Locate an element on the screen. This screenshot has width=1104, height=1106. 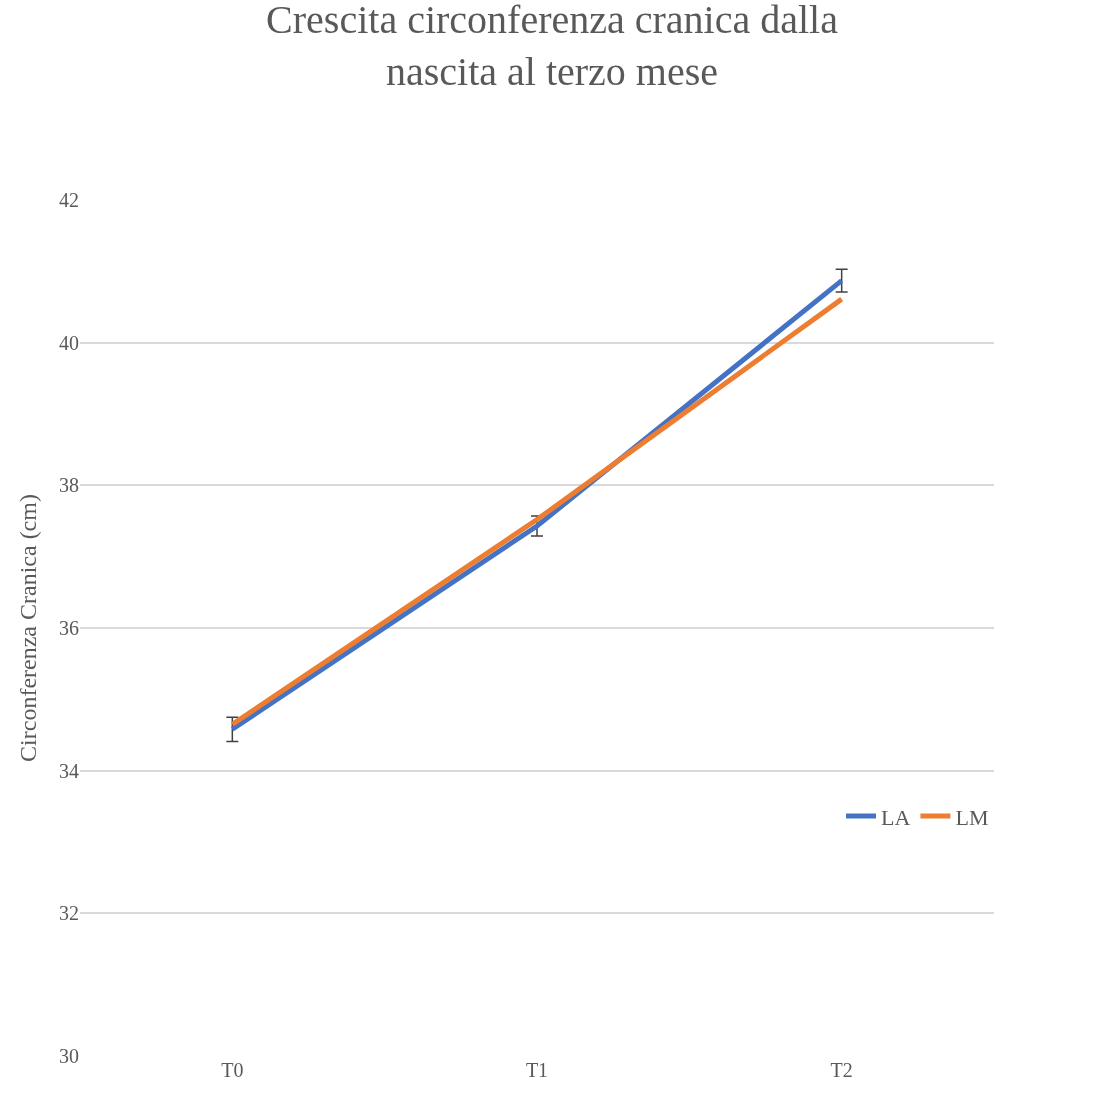
x-tick-label: T2 is located at coordinates (841, 1070).